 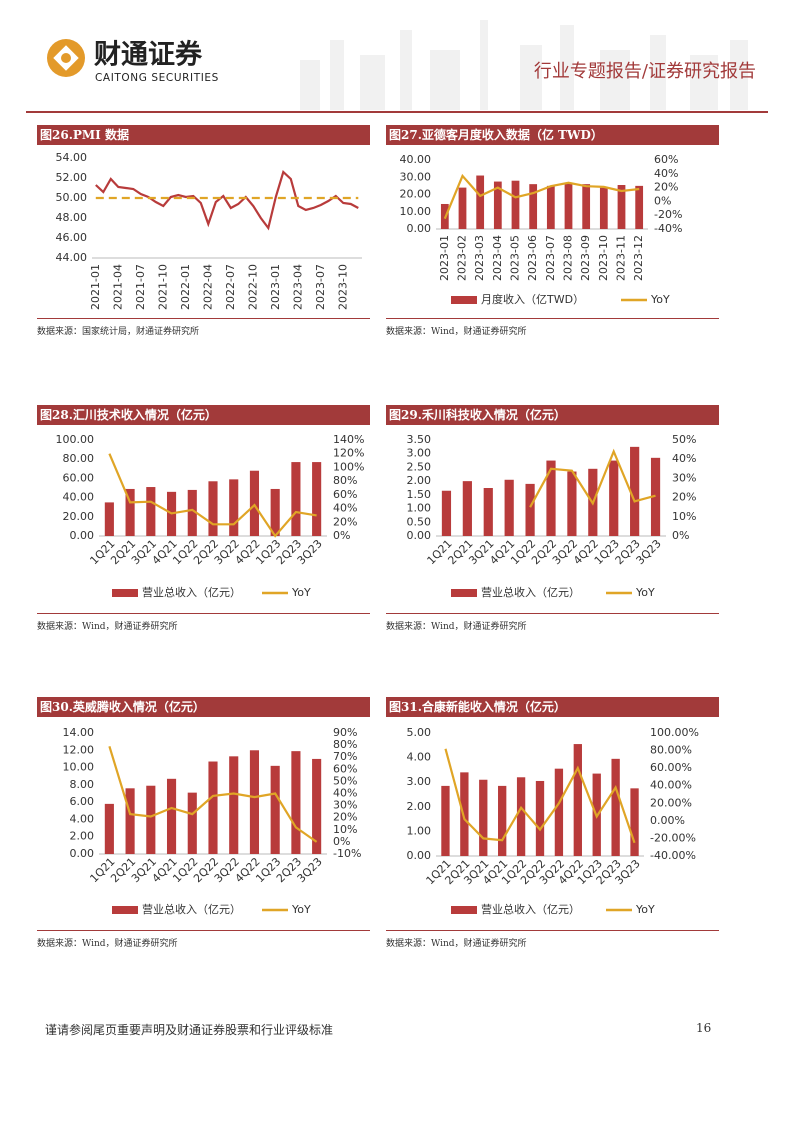 What do you see at coordinates (203, 135) in the screenshot?
I see `figure-title: 图26.PMI 数据` at bounding box center [203, 135].